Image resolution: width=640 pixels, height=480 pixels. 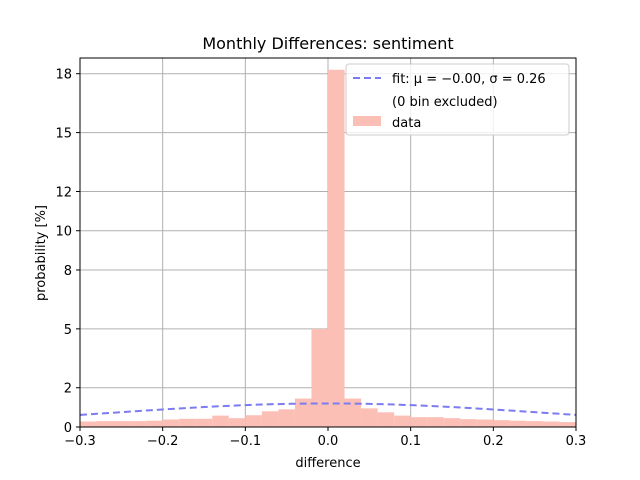 I want to click on gaussian-fit-curve, so click(x=328, y=409).